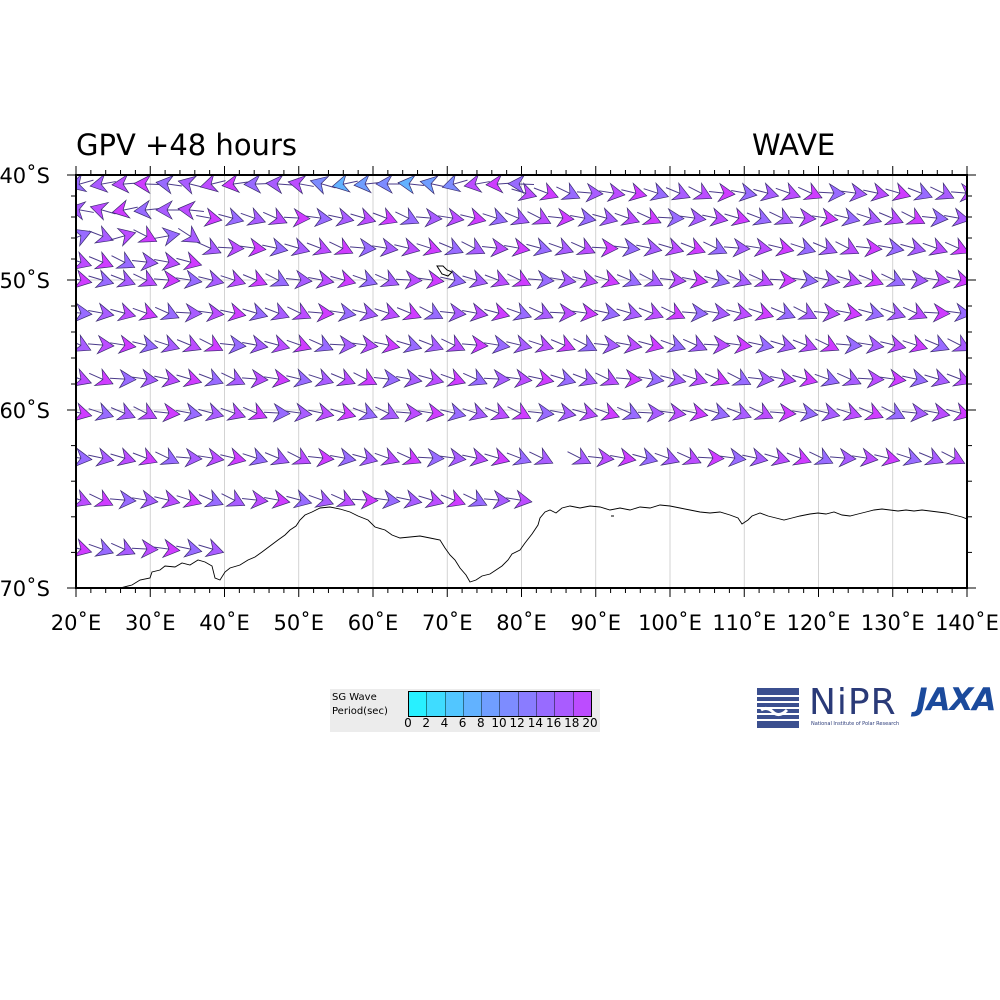  Describe the element at coordinates (893, 623) in the screenshot. I see `lon-label: 130˚E` at that location.